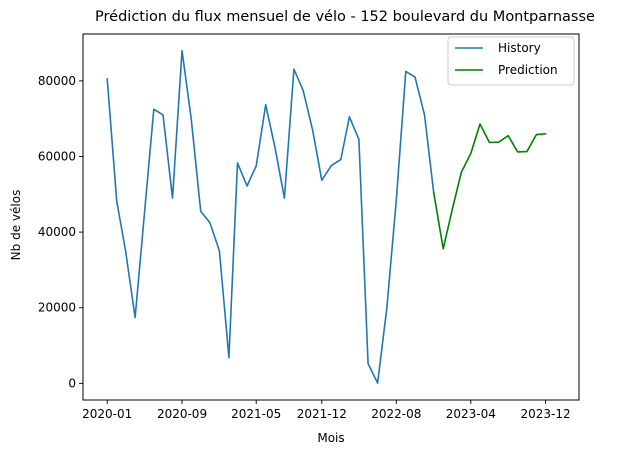 Image resolution: width=627 pixels, height=460 pixels. What do you see at coordinates (519, 48) in the screenshot?
I see `legend-label-history: History` at bounding box center [519, 48].